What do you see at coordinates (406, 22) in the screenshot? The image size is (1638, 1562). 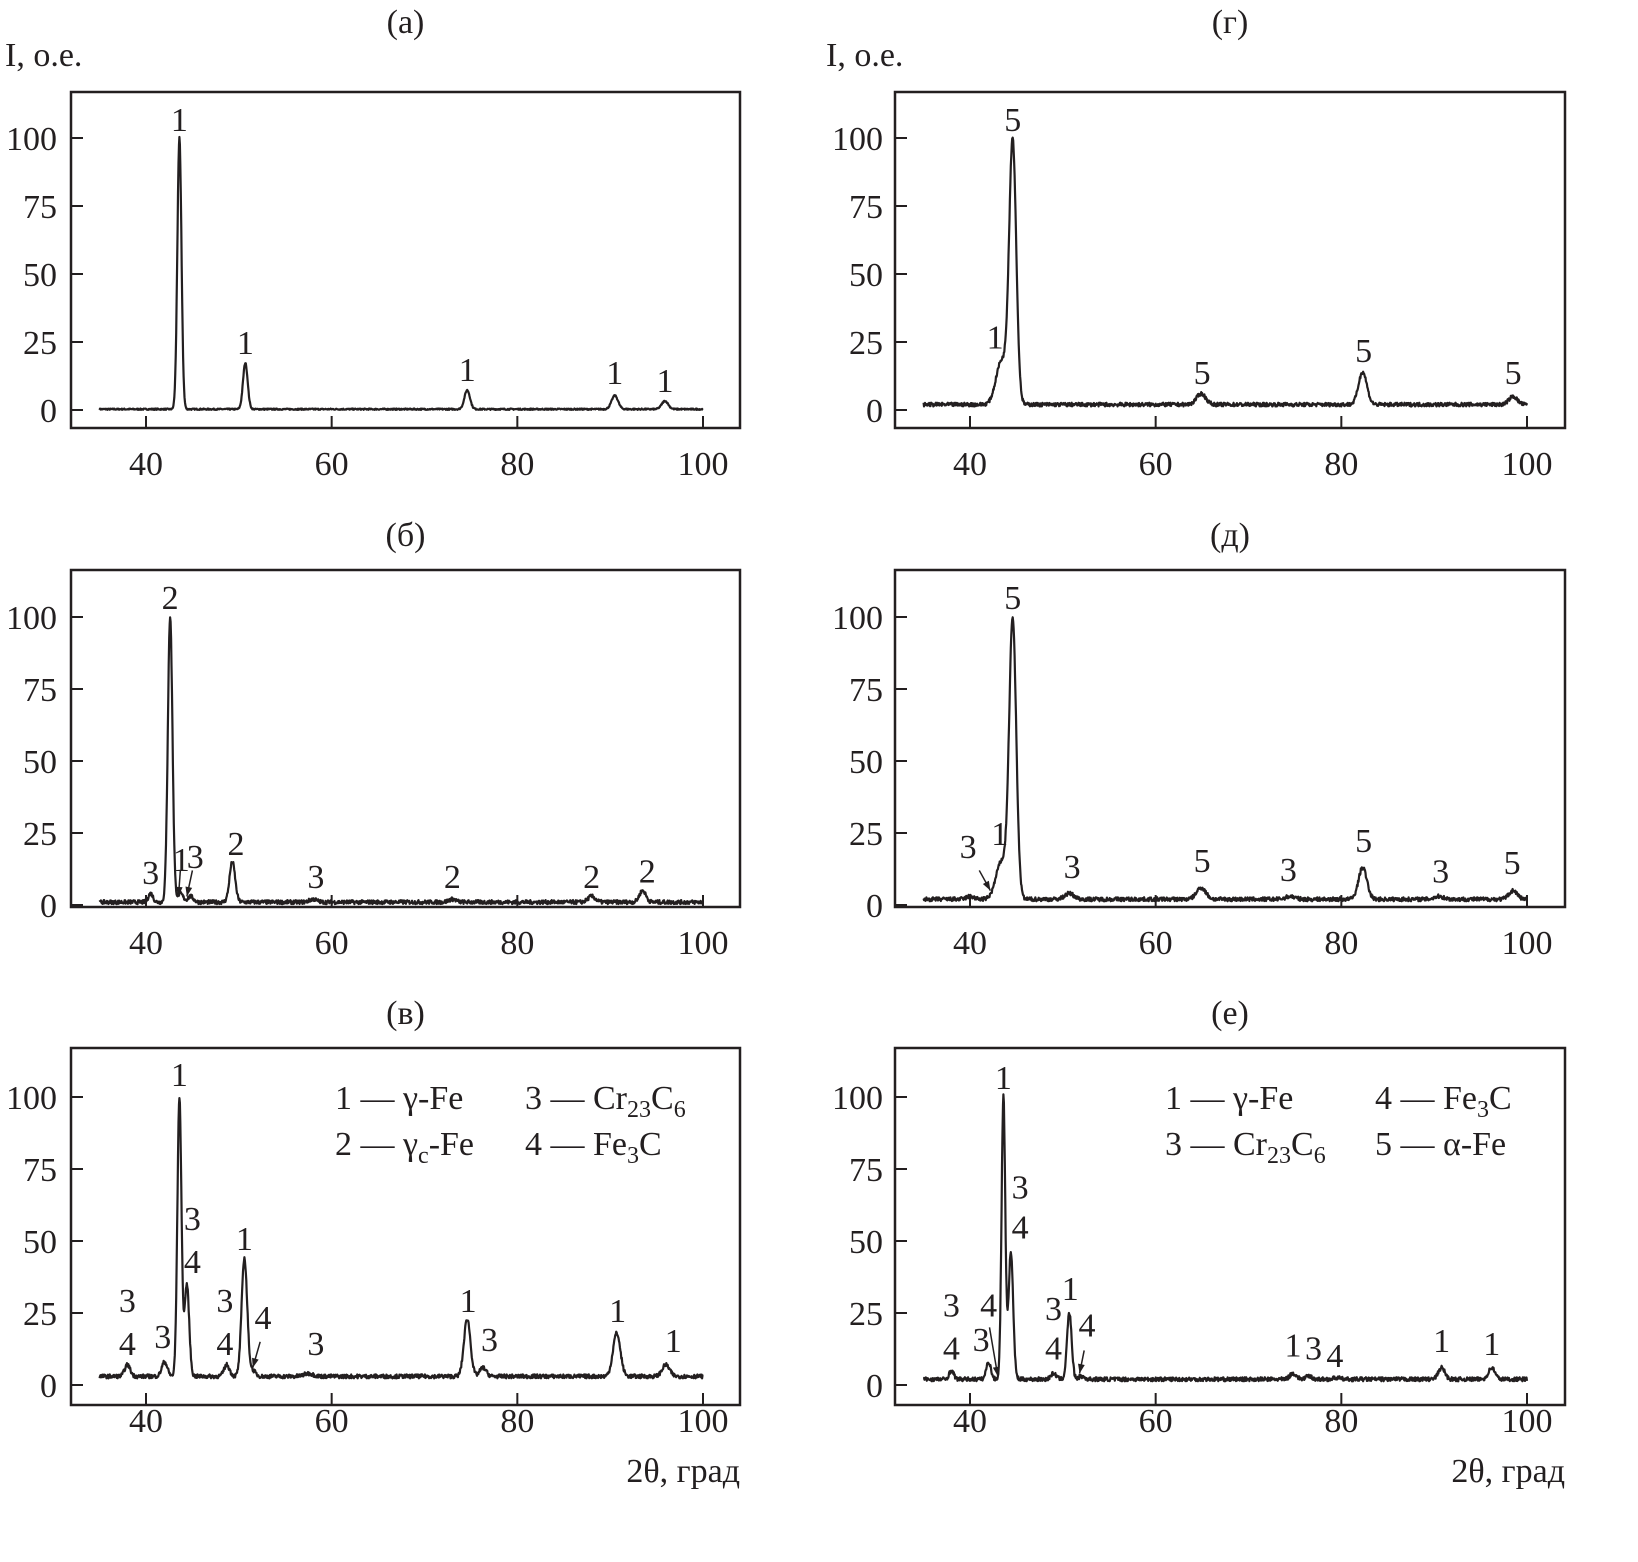 I see `panel-title: (а)` at bounding box center [406, 22].